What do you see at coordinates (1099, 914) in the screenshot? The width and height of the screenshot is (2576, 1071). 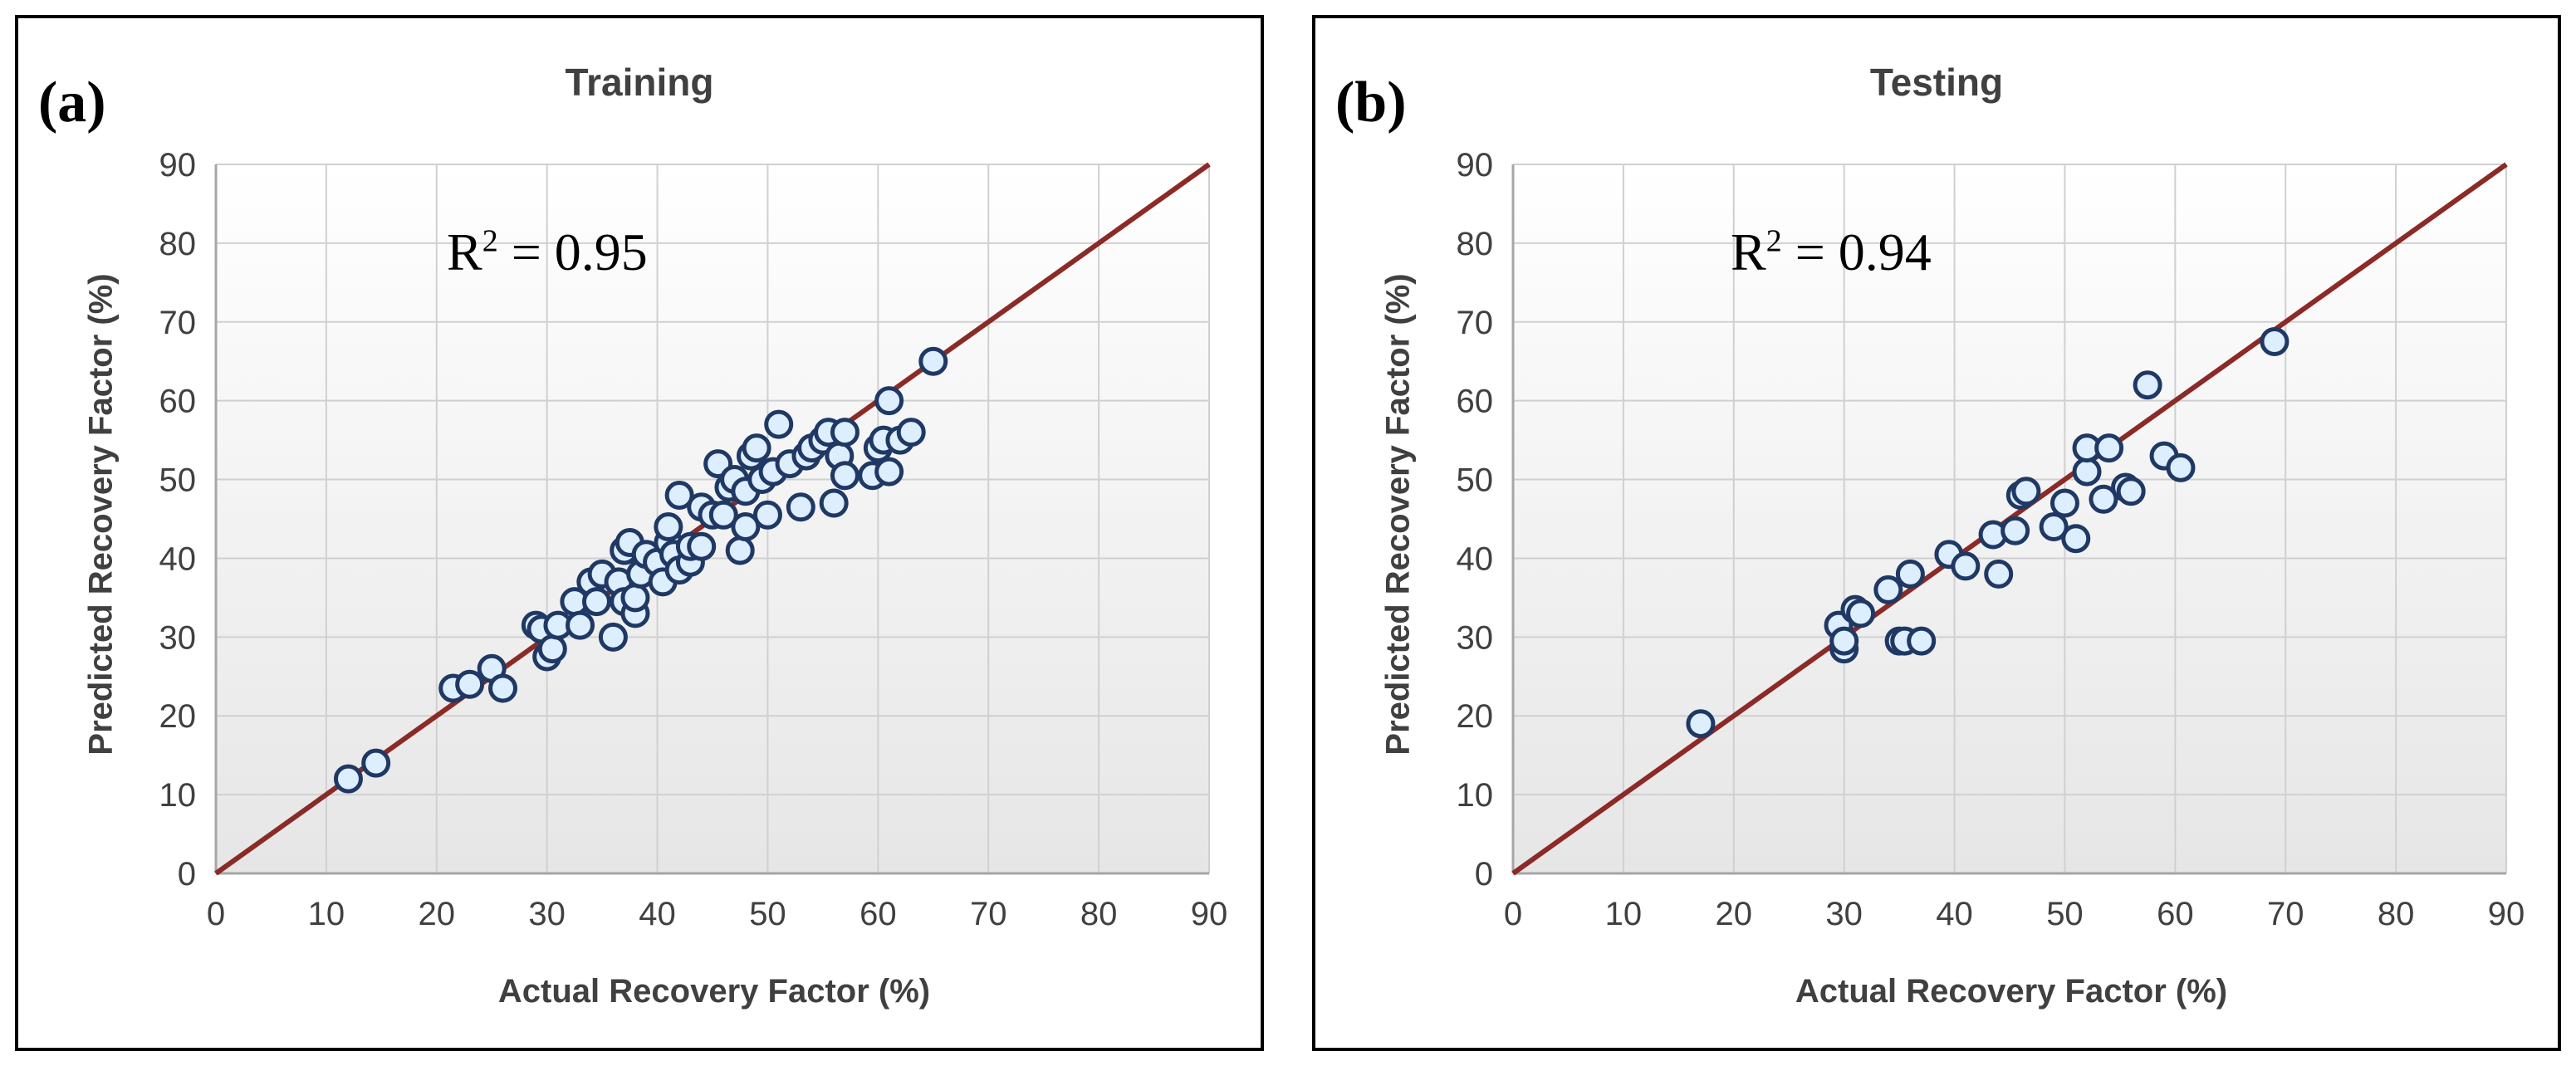 I see `x-tick-label: 80` at bounding box center [1099, 914].